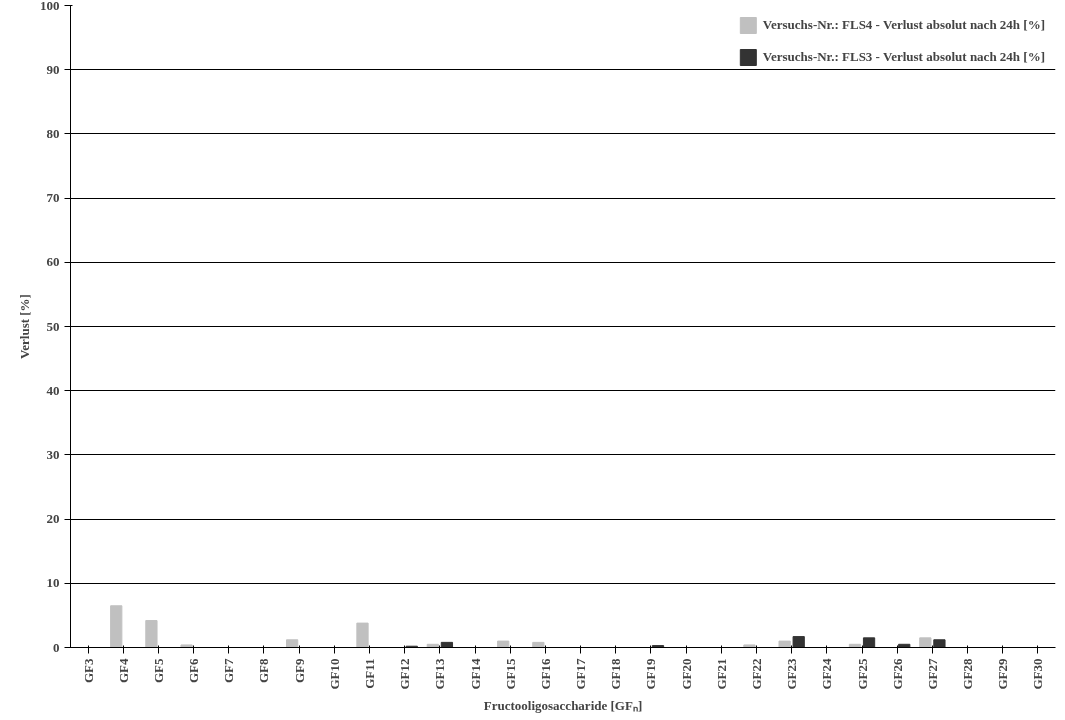  Describe the element at coordinates (53, 262) in the screenshot. I see `y-tick-label: 60` at that location.